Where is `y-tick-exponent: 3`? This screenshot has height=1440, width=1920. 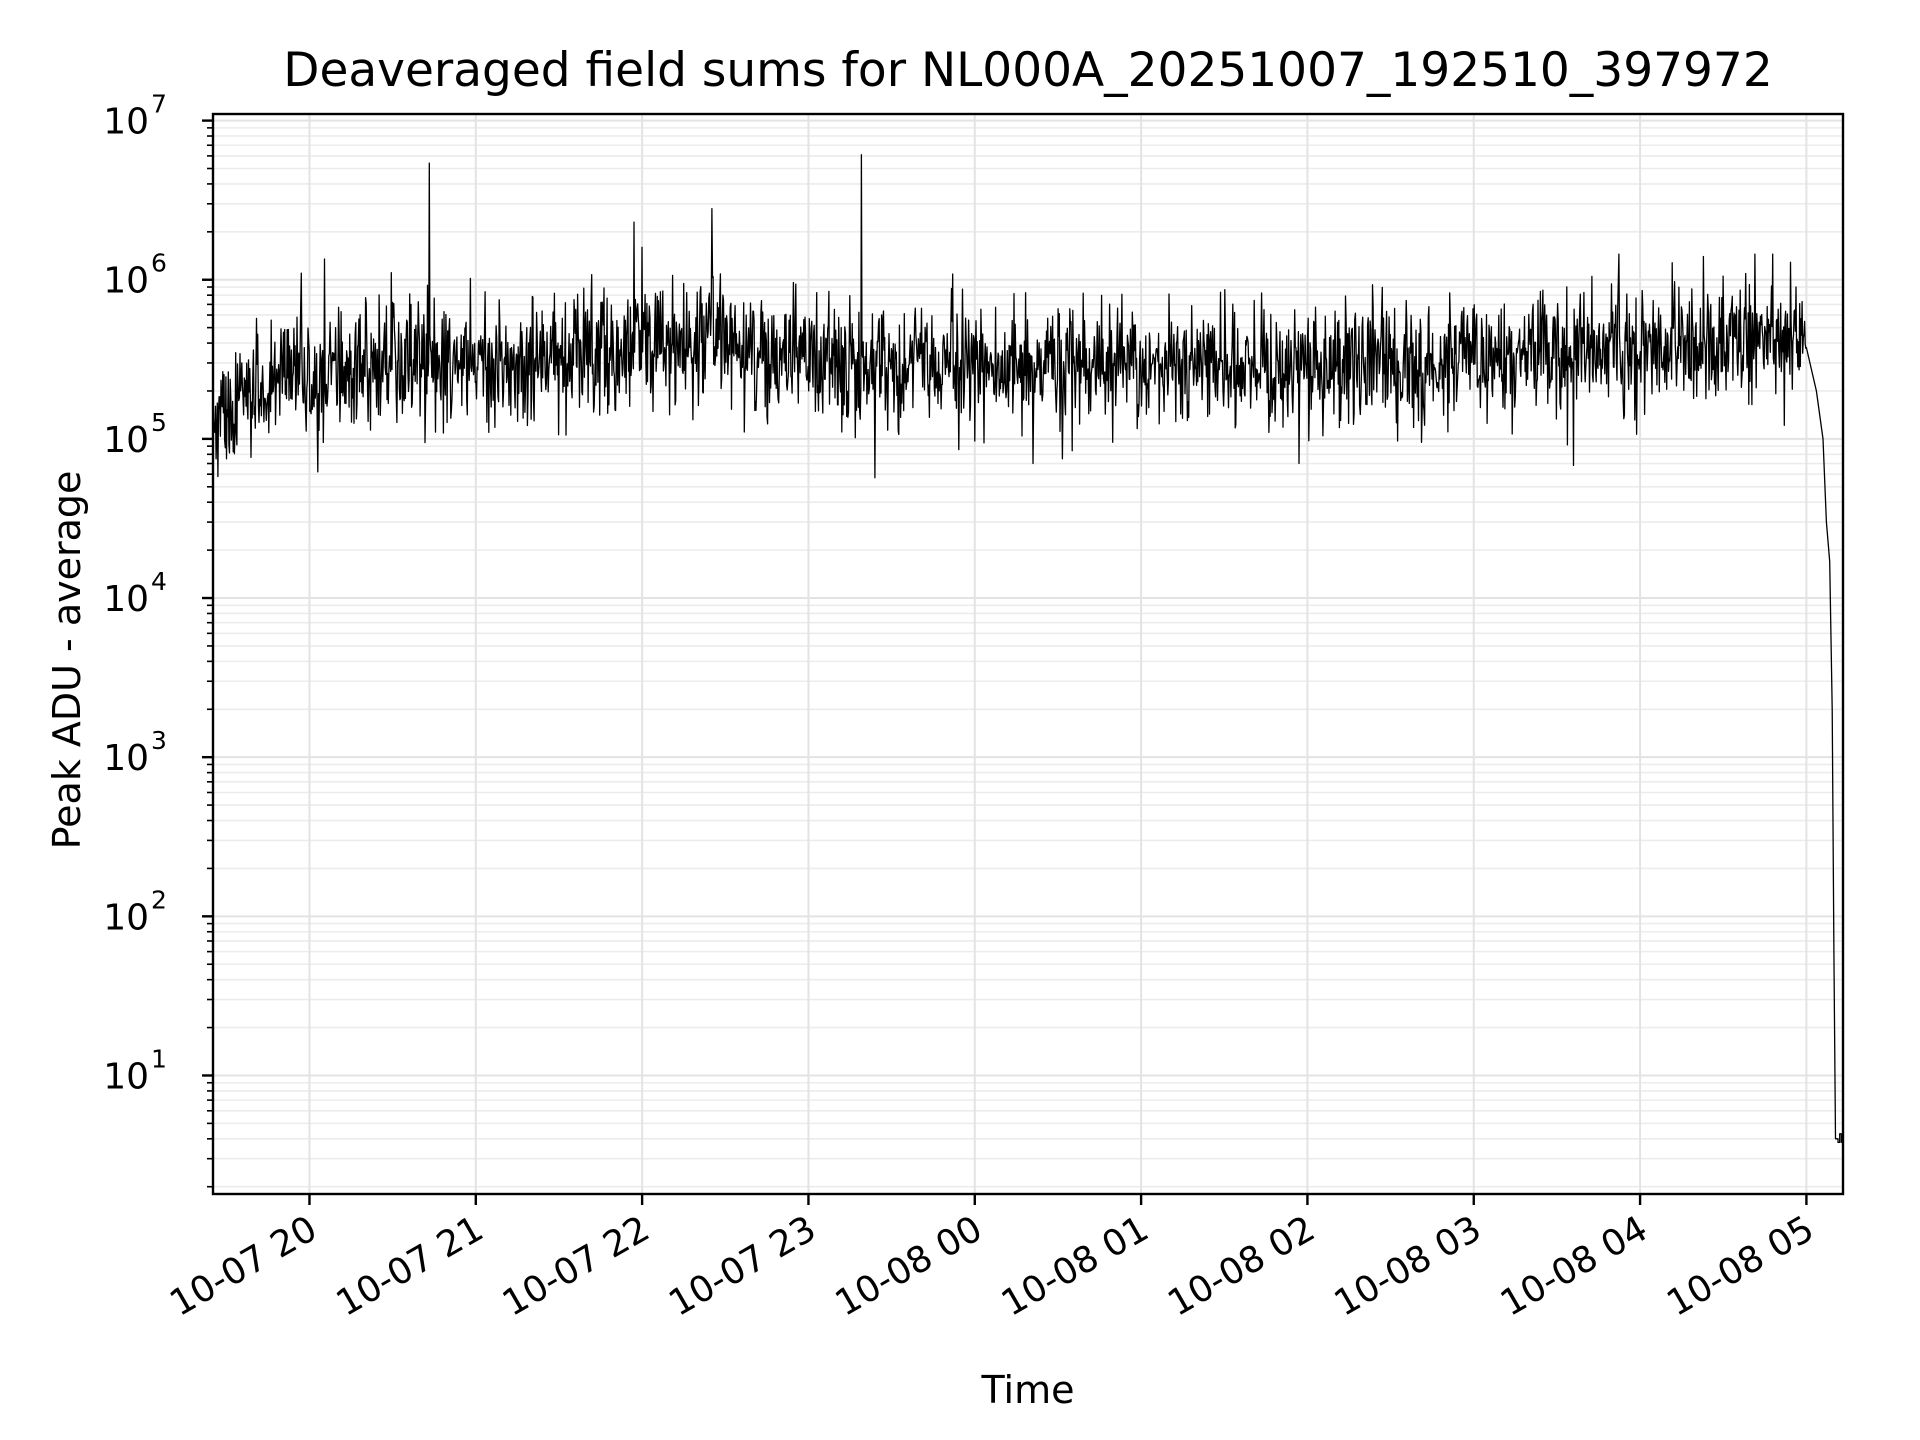
y-tick-exponent: 3 is located at coordinates (159, 740).